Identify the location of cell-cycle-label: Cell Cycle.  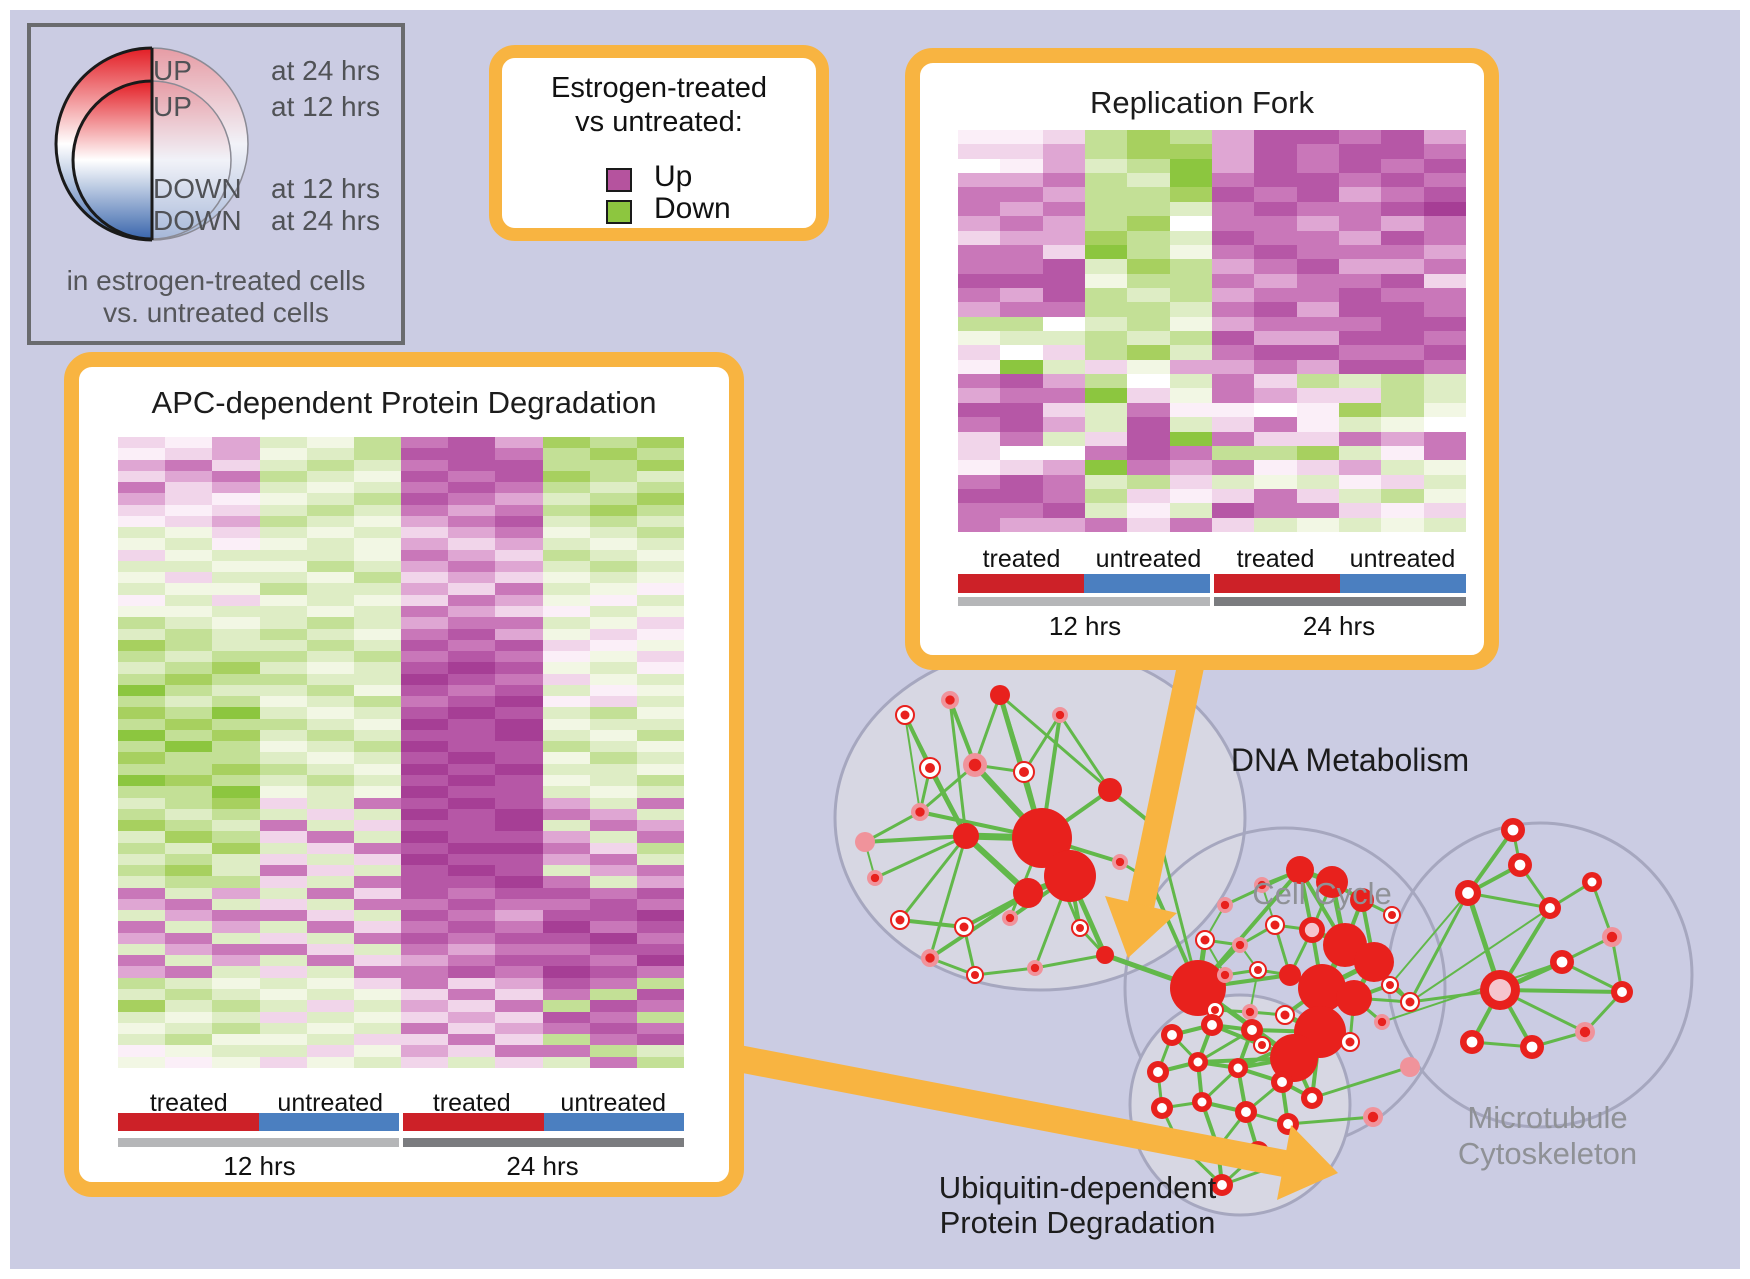
(1322, 893).